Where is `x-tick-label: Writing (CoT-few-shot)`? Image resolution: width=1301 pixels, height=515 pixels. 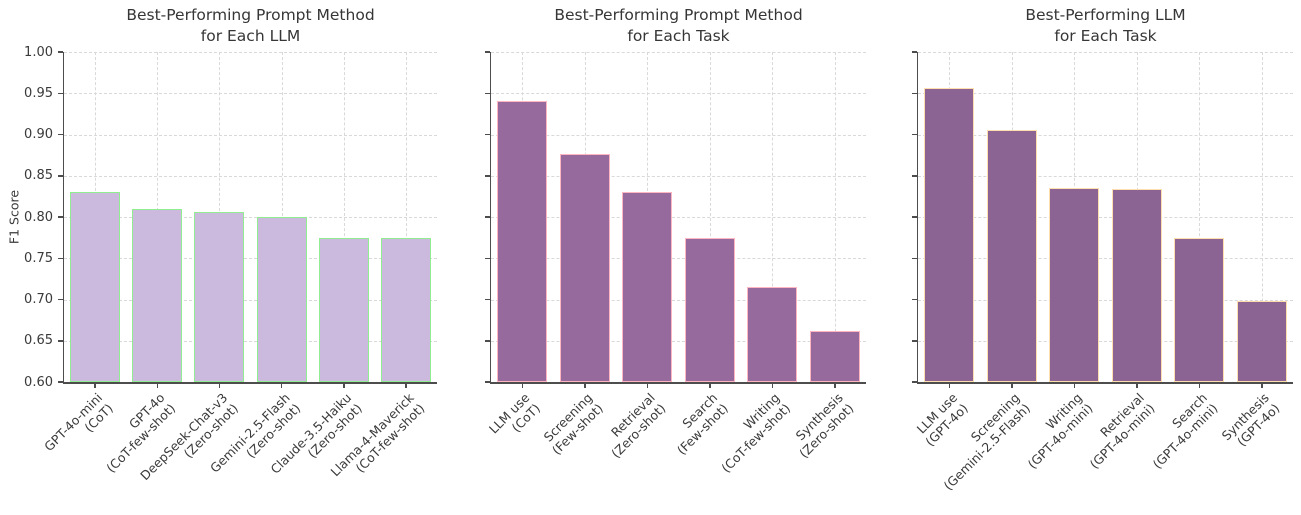
x-tick-label: Writing (CoT-few-shot) is located at coordinates (756, 433).